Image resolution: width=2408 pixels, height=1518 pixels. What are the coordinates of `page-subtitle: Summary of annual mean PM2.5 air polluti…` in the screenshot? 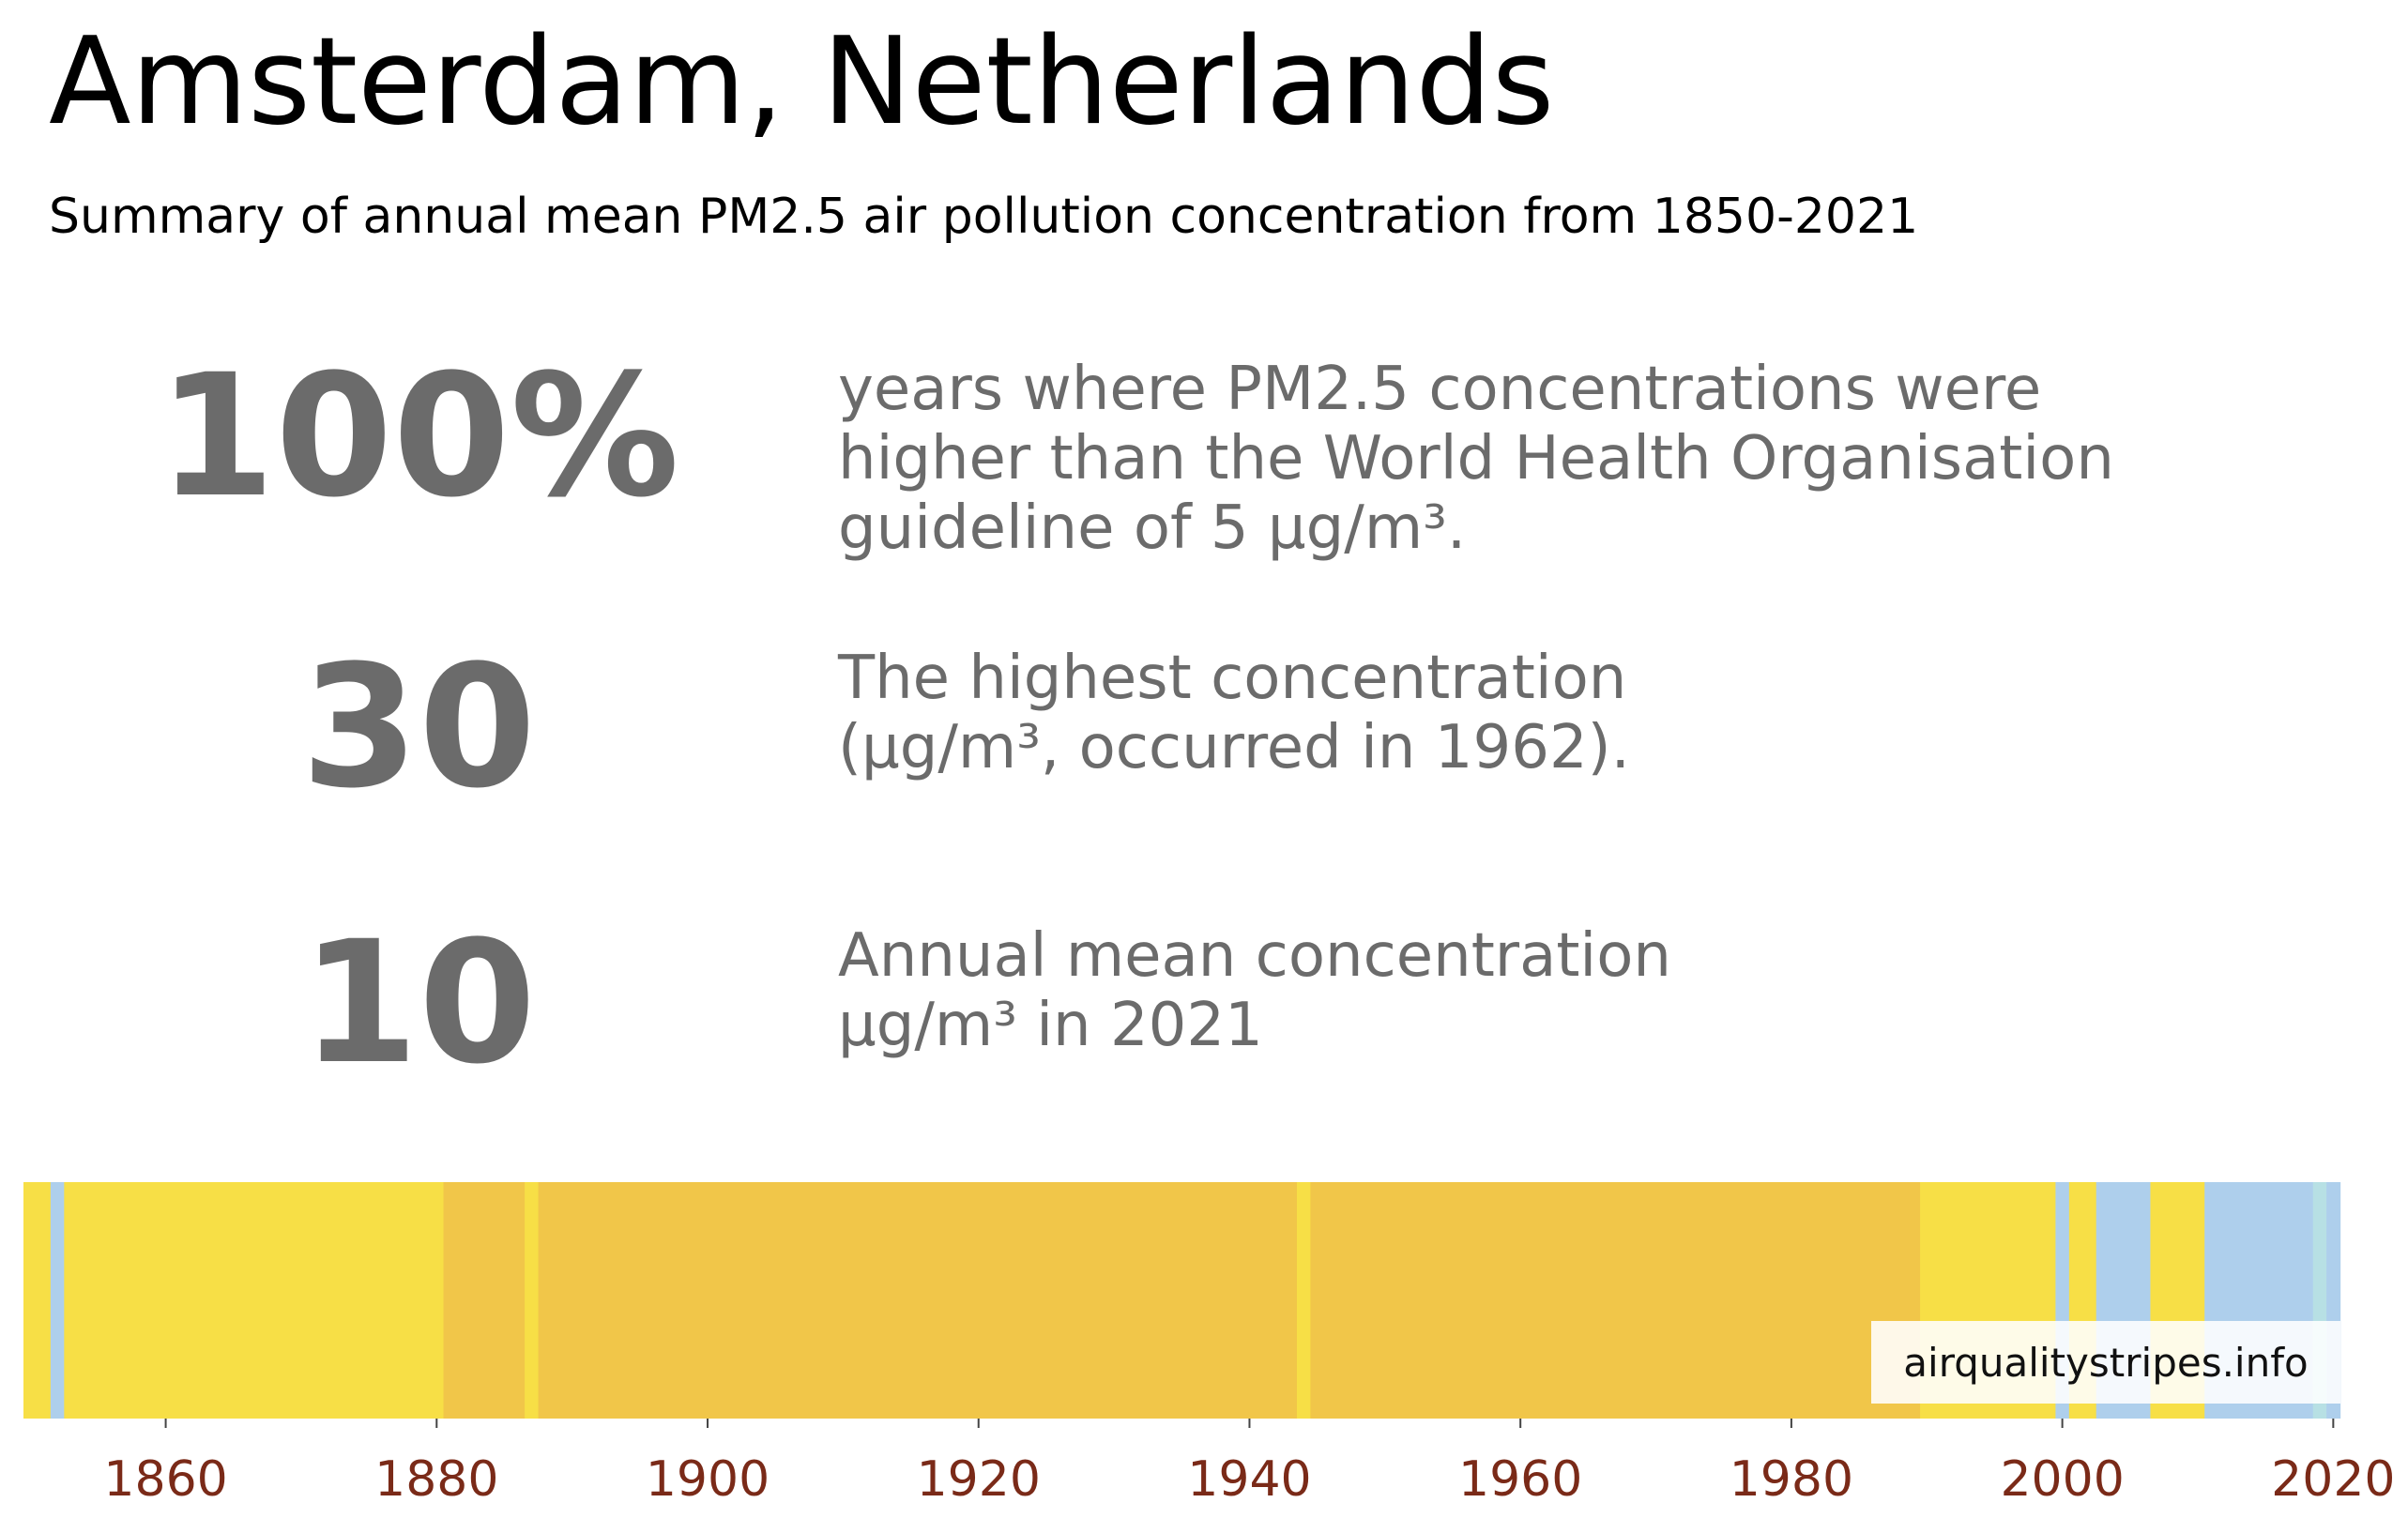 It's located at (984, 217).